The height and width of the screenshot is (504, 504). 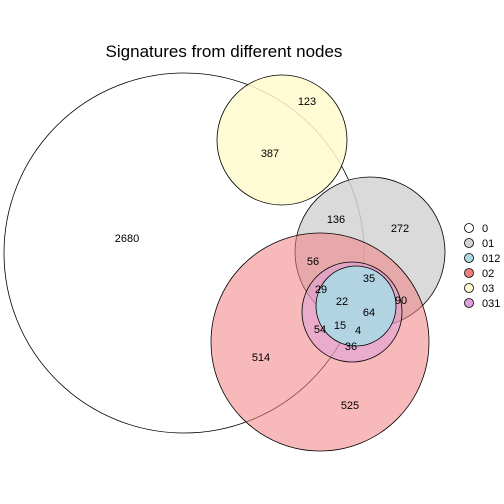 I want to click on region-count-0-02-031: 54, so click(x=320, y=330).